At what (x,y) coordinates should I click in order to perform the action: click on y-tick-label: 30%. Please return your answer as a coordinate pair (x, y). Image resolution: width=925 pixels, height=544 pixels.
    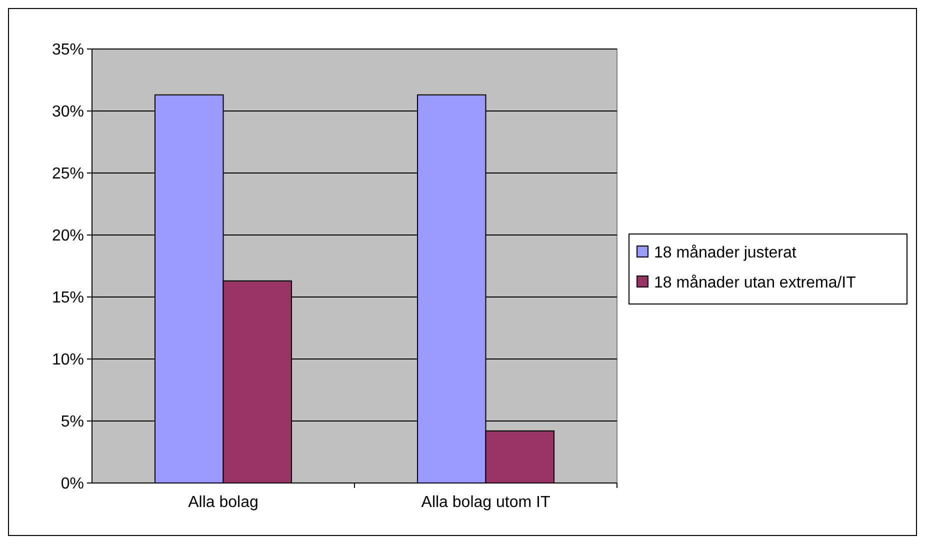
    Looking at the image, I should click on (68, 112).